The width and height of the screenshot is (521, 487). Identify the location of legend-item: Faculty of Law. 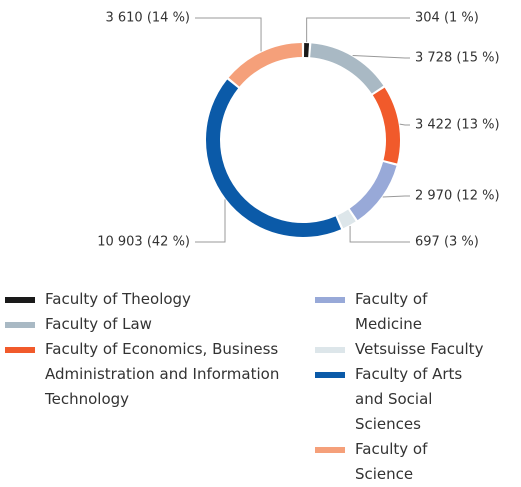
(150, 324).